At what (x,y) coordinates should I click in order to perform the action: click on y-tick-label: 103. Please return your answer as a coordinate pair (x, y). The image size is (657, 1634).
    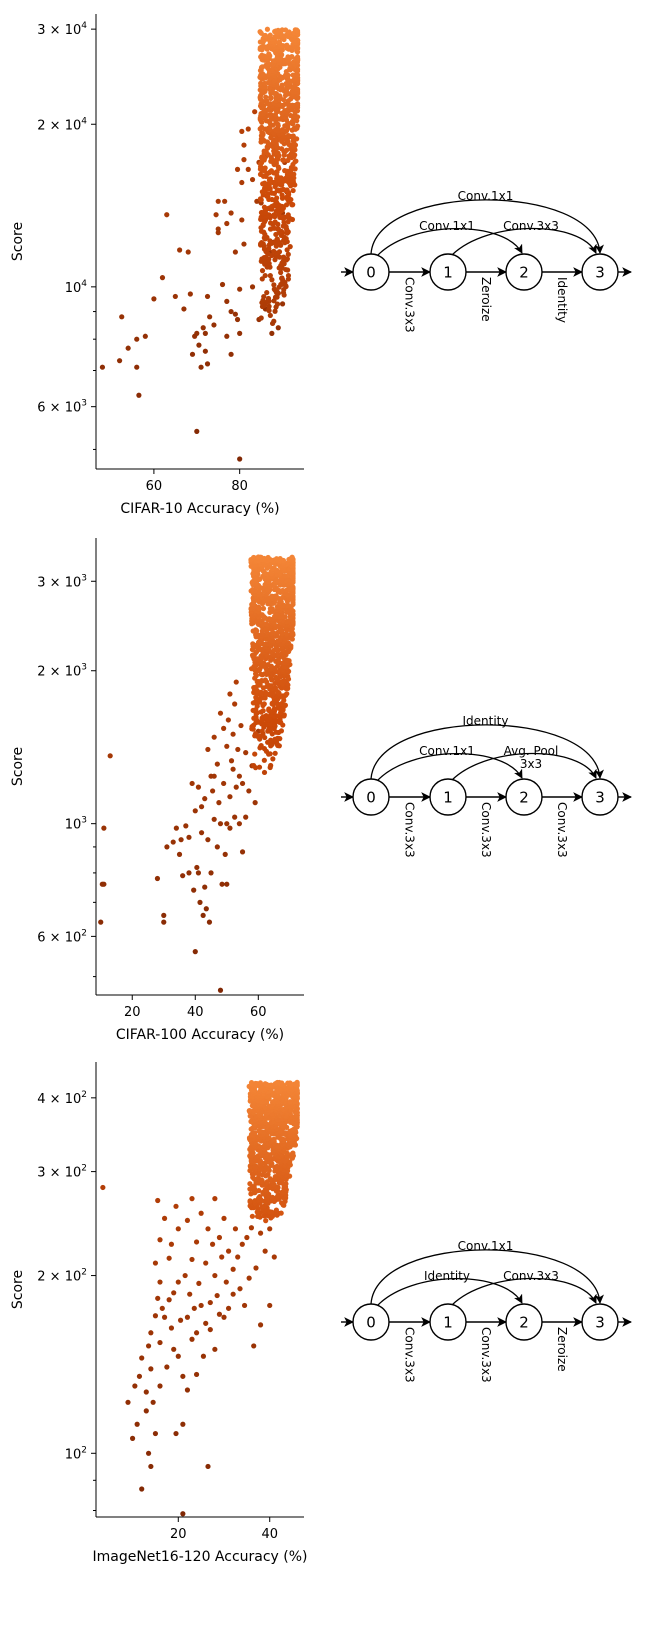
    Looking at the image, I should click on (76, 824).